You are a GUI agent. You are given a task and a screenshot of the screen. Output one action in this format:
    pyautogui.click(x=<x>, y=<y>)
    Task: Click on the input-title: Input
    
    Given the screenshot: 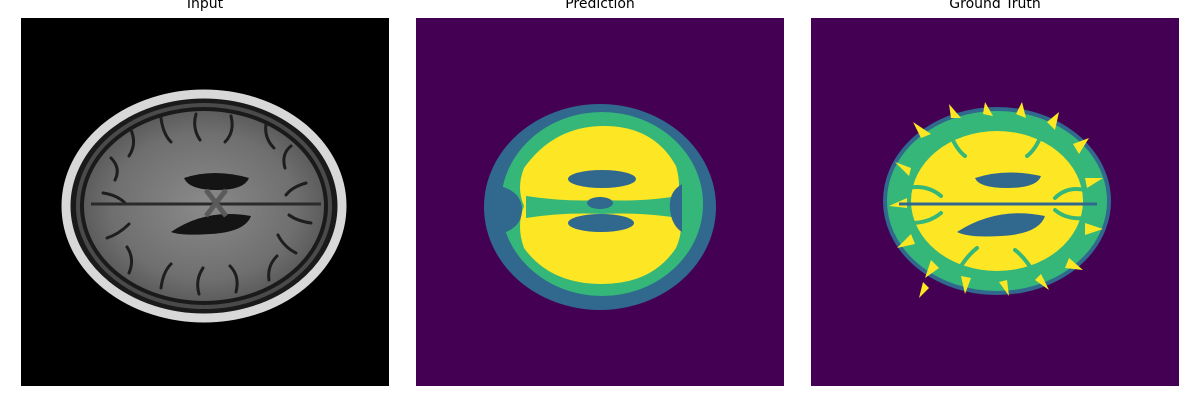 What is the action you would take?
    pyautogui.click(x=205, y=6)
    